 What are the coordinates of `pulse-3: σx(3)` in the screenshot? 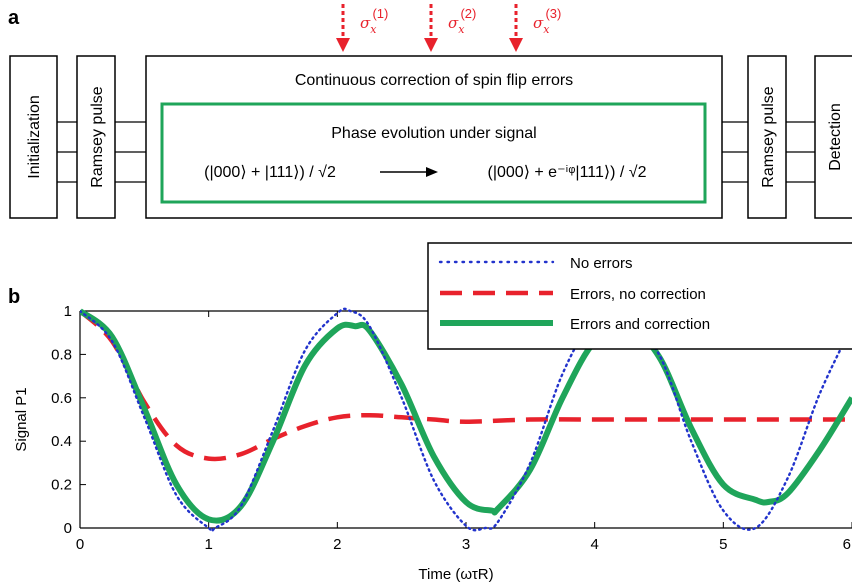 It's located at (535, 28).